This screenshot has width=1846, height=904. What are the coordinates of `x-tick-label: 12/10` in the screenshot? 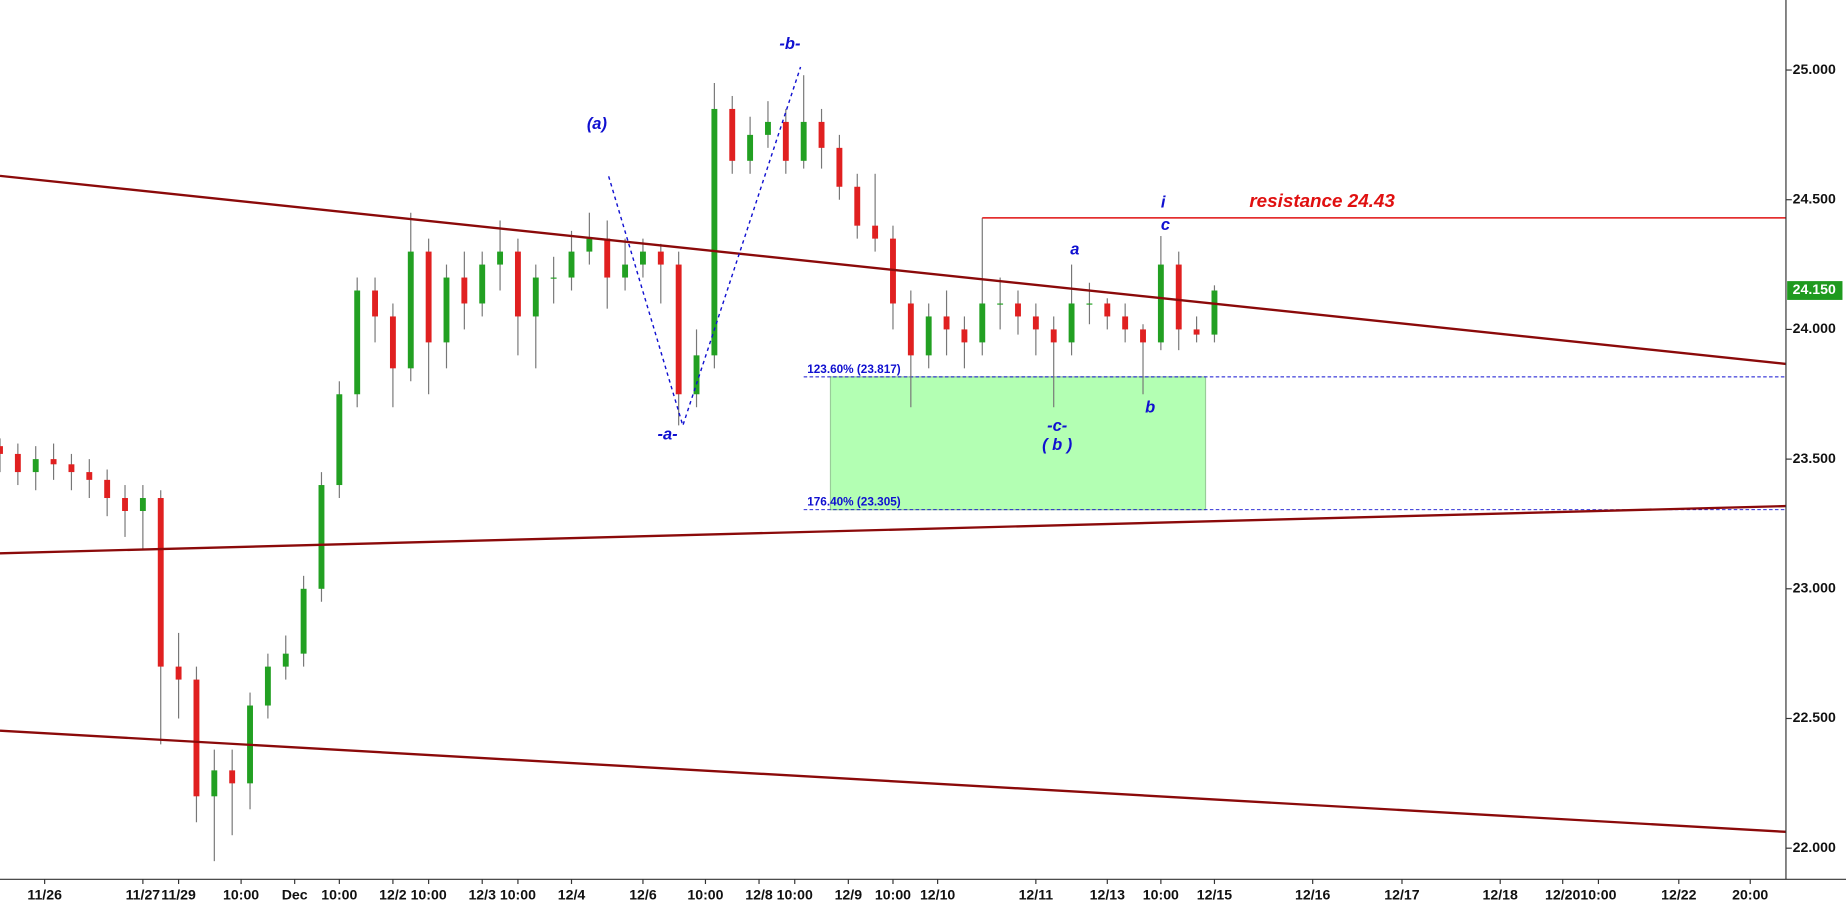 It's located at (937, 895).